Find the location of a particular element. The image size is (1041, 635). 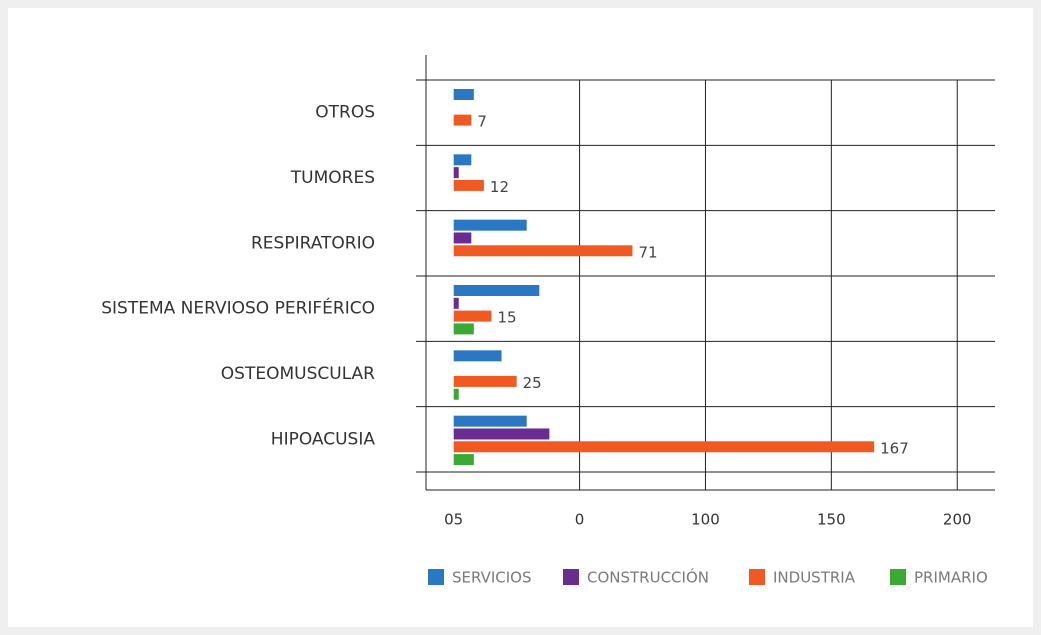

x-tick-label: 100 is located at coordinates (705, 520).